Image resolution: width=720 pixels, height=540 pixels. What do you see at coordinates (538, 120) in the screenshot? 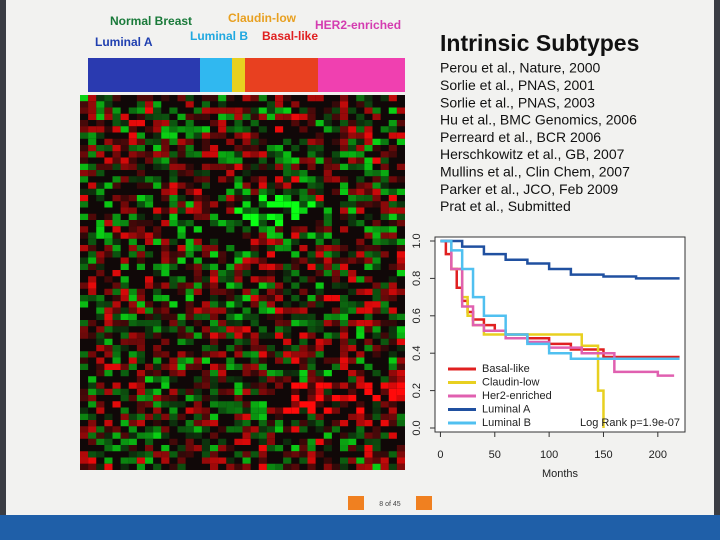
I see `reference: Hu et al., BMC Genomics, 2006` at bounding box center [538, 120].